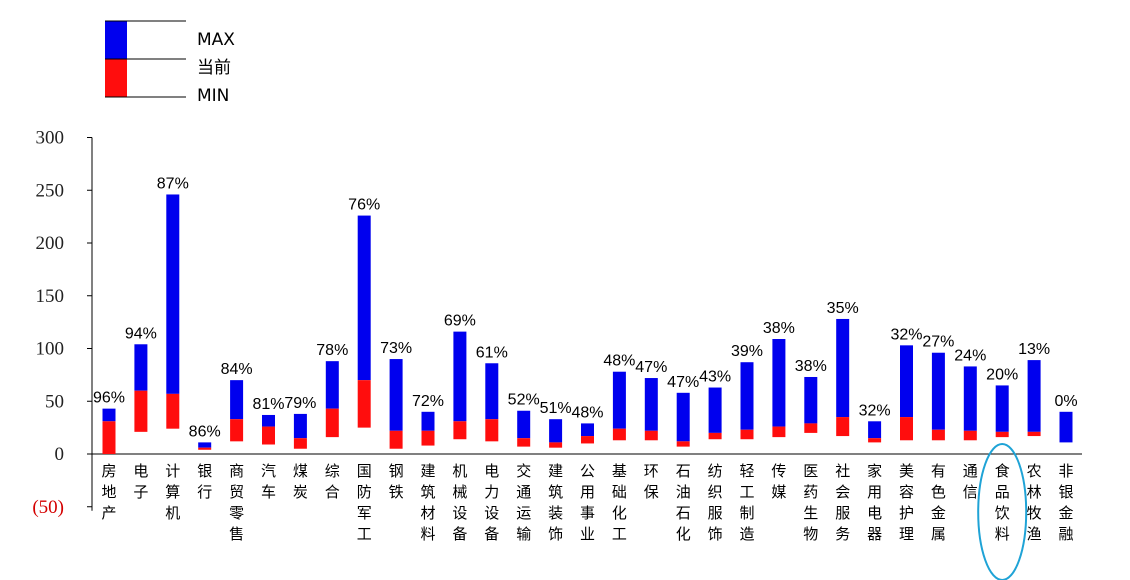  Describe the element at coordinates (140, 492) in the screenshot. I see `category-label-char: 子` at that location.